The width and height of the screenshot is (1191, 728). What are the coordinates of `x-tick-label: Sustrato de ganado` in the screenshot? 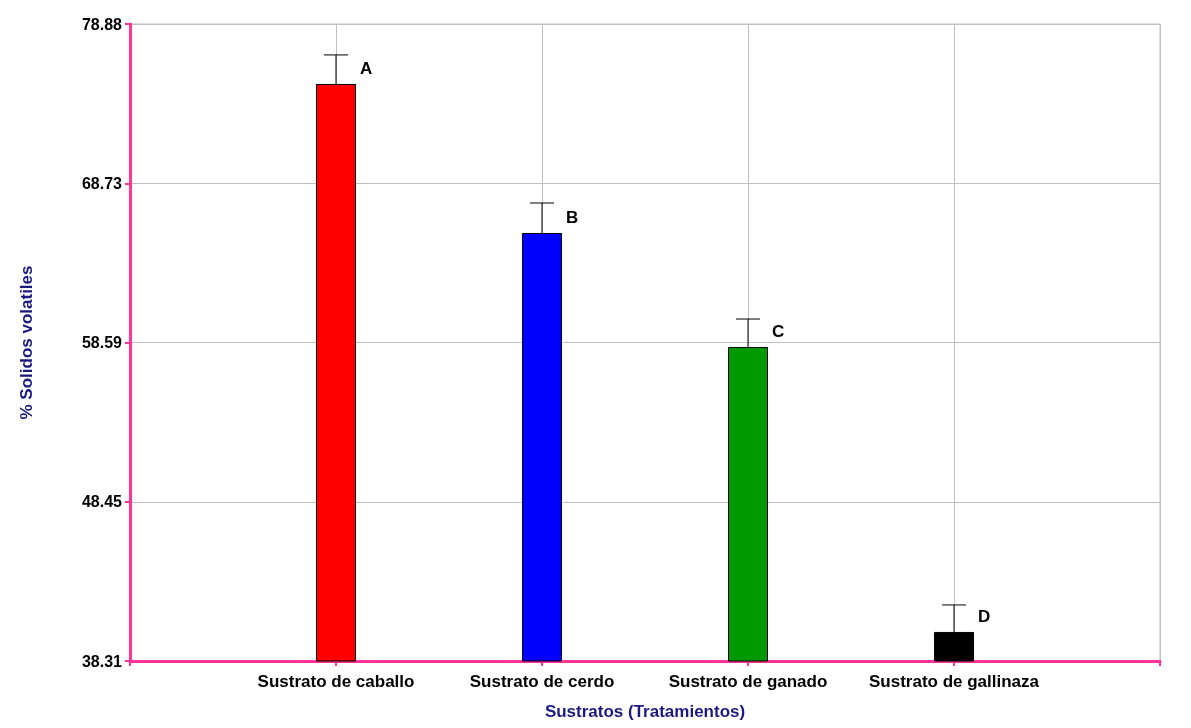 It's located at (748, 681).